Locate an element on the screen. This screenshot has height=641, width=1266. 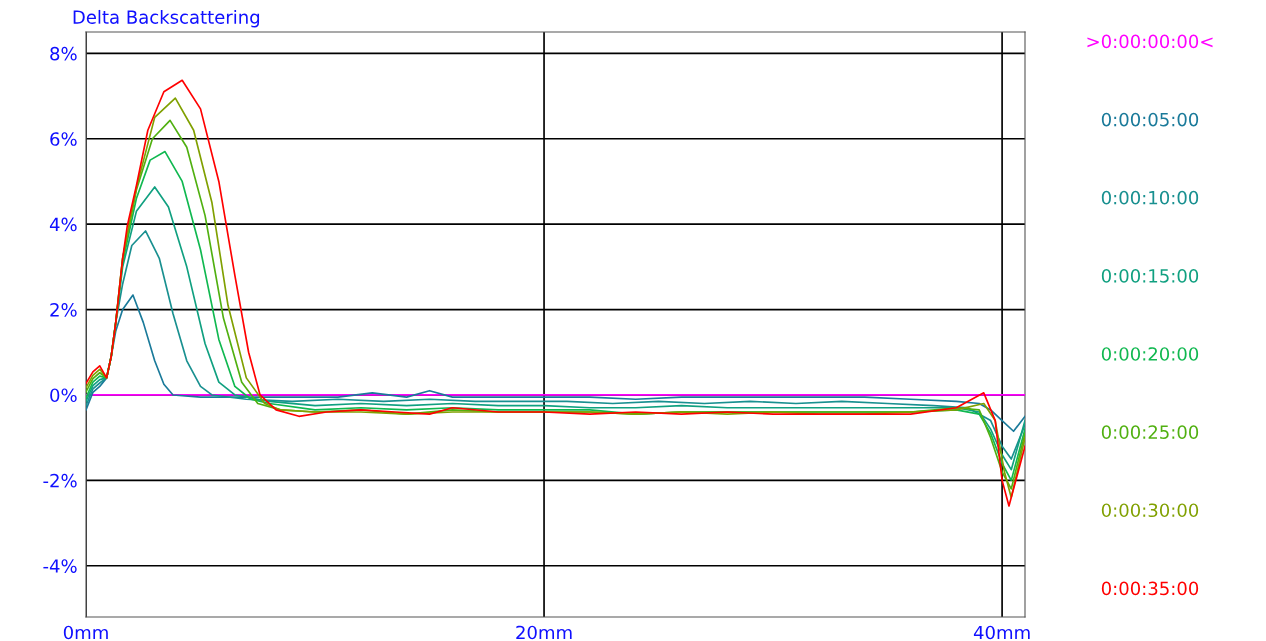
x-tick-label: 0mm is located at coordinates (85, 632).